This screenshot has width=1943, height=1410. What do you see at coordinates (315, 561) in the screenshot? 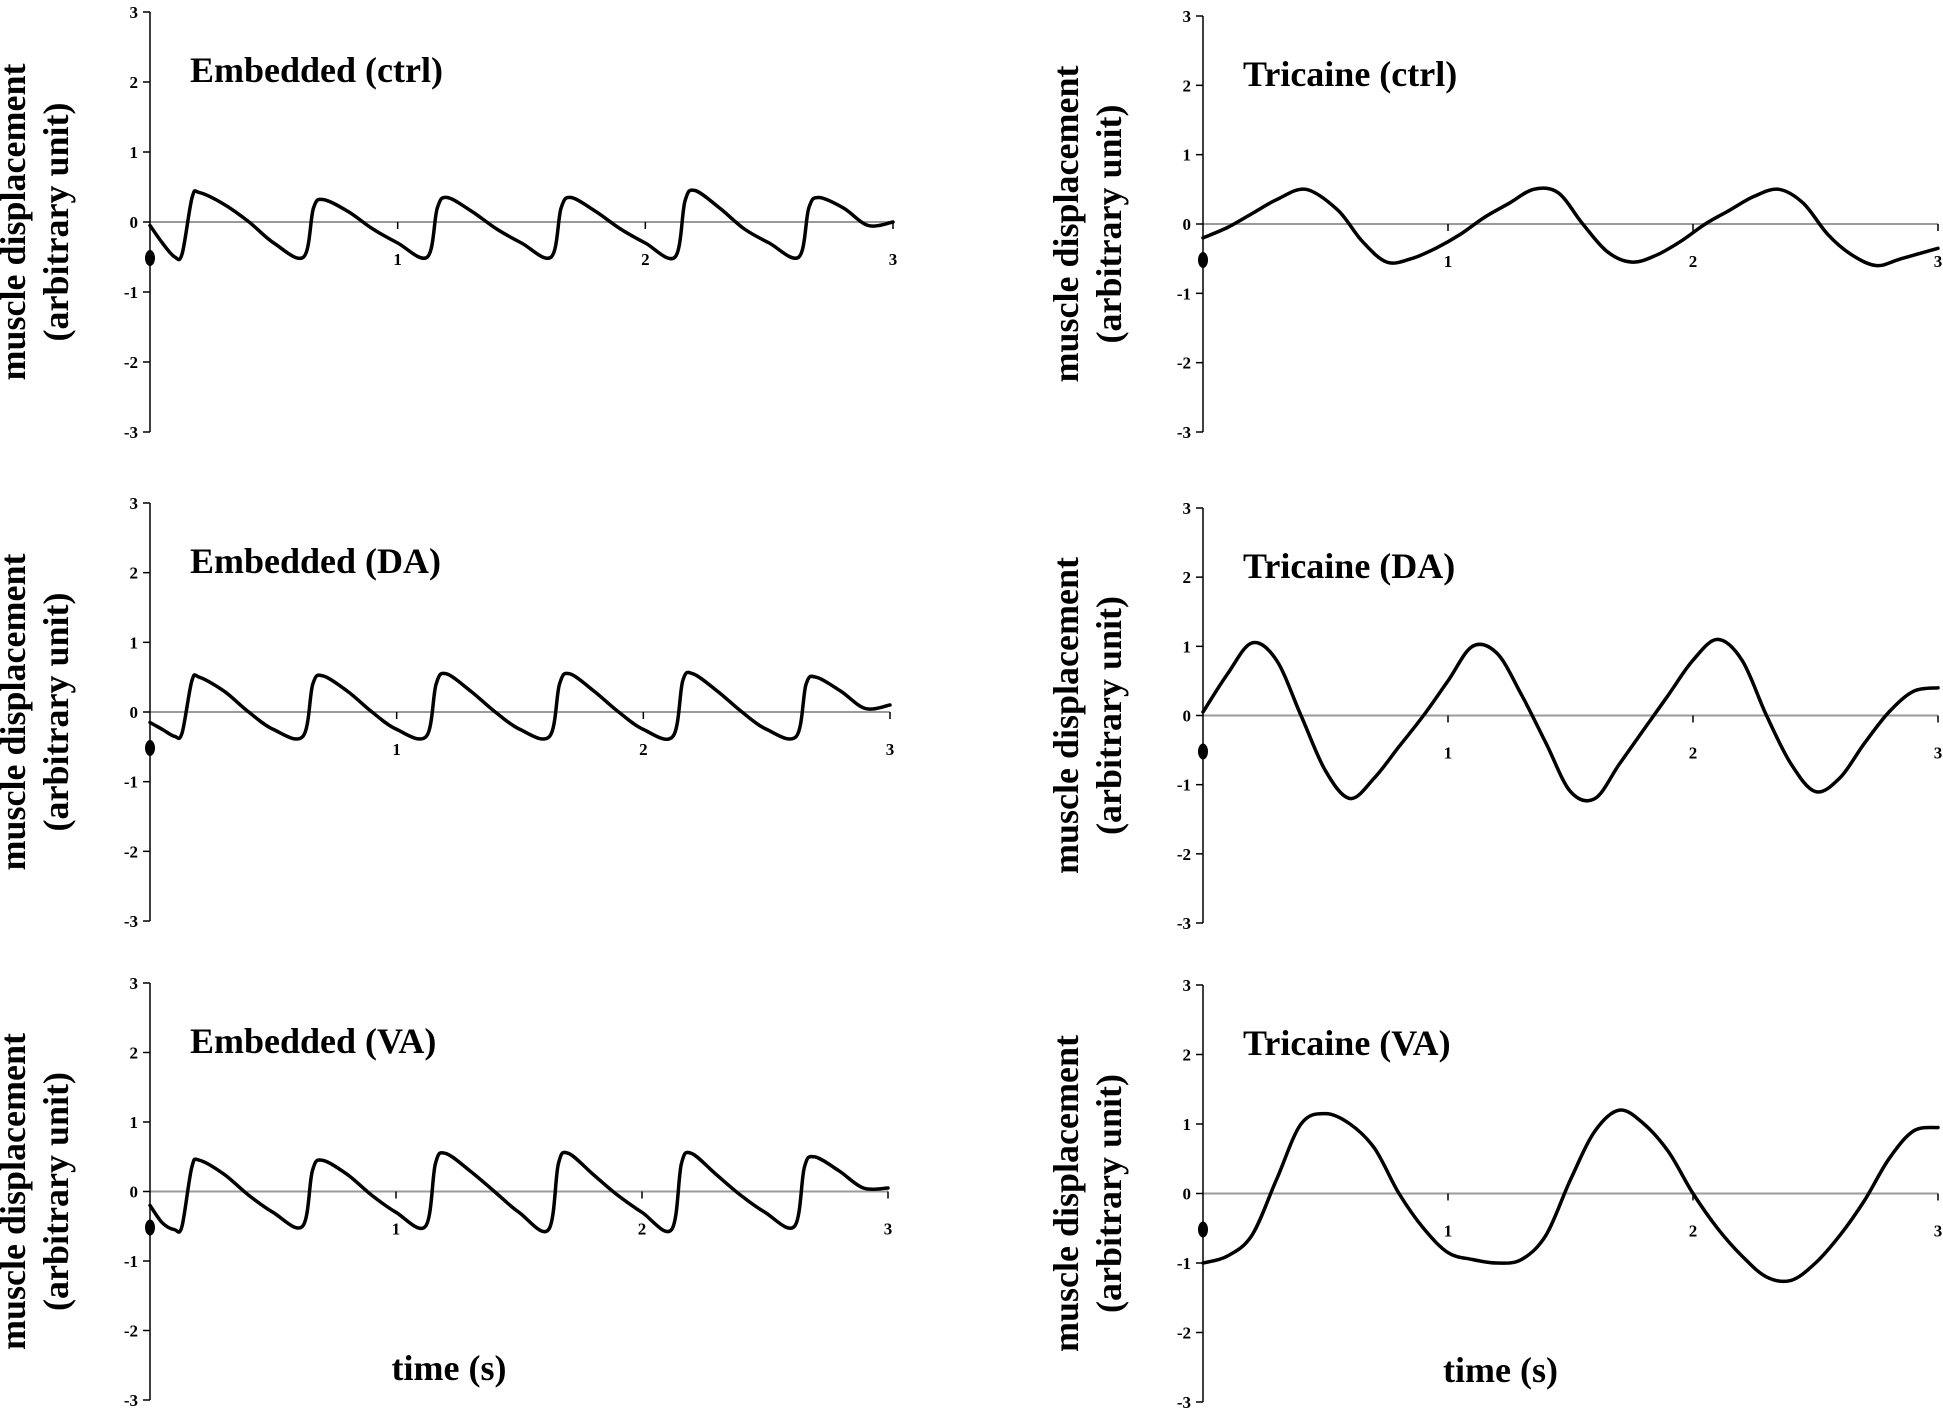
I see `panel-title: Embedded (DA)` at bounding box center [315, 561].